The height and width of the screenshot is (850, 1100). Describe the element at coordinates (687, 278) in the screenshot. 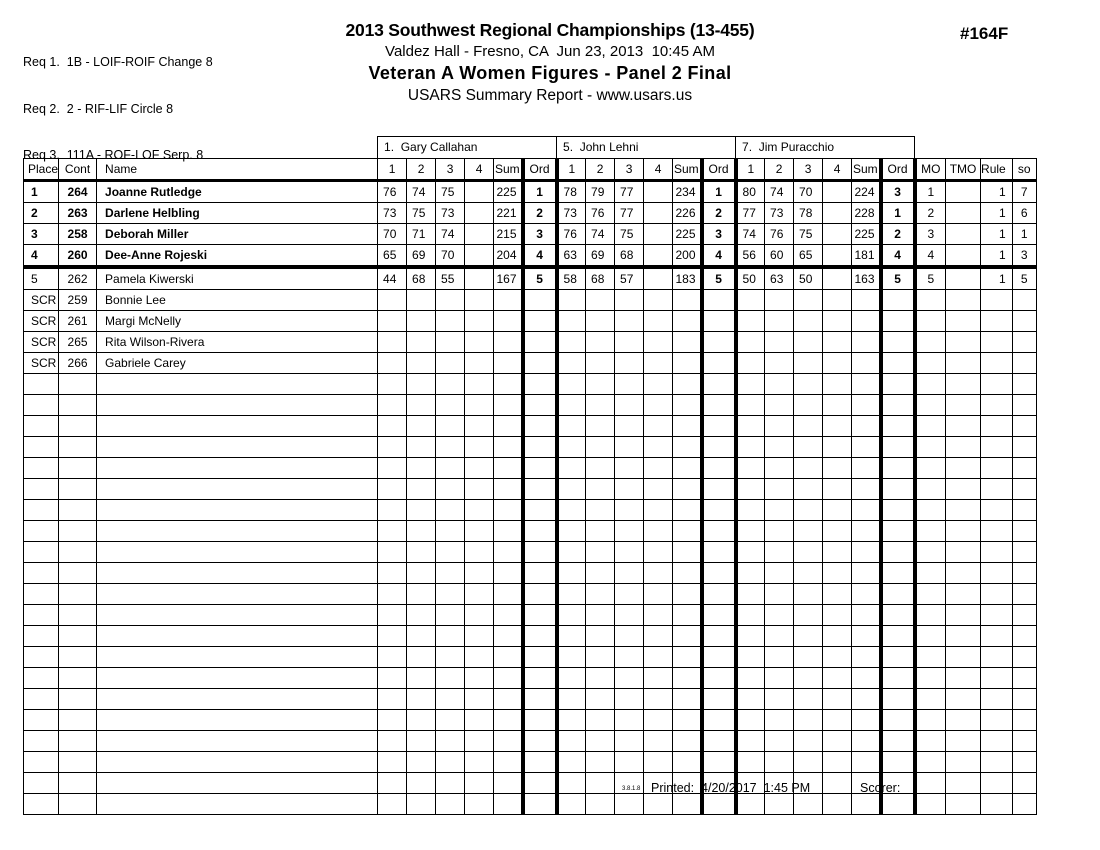

I see `cell-judge2-sum: 183` at that location.